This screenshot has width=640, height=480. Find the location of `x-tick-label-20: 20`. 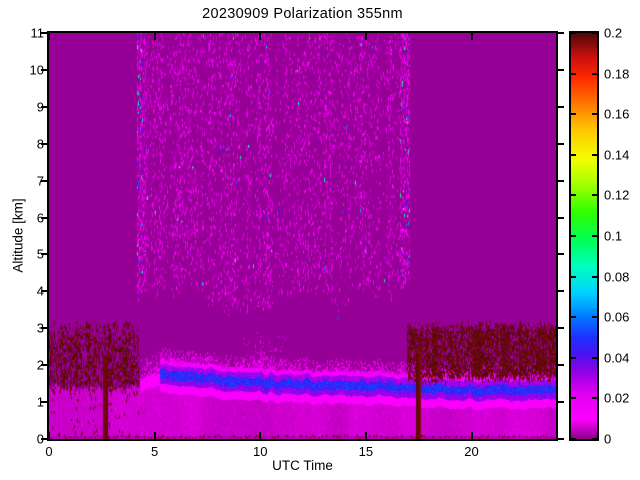

x-tick-label-20: 20 is located at coordinates (471, 451).